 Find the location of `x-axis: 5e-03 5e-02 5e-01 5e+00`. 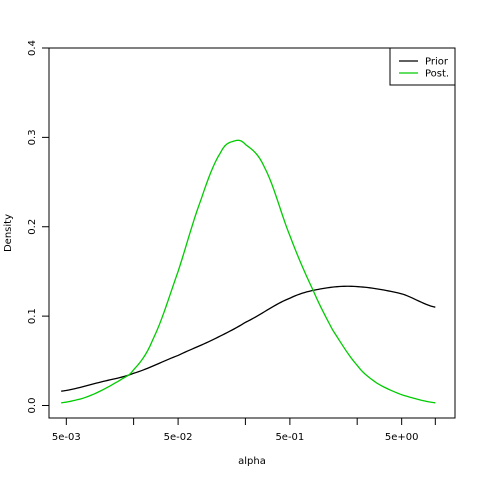

x-axis: 5e-03 5e-02 5e-01 5e+00 is located at coordinates (244, 430).